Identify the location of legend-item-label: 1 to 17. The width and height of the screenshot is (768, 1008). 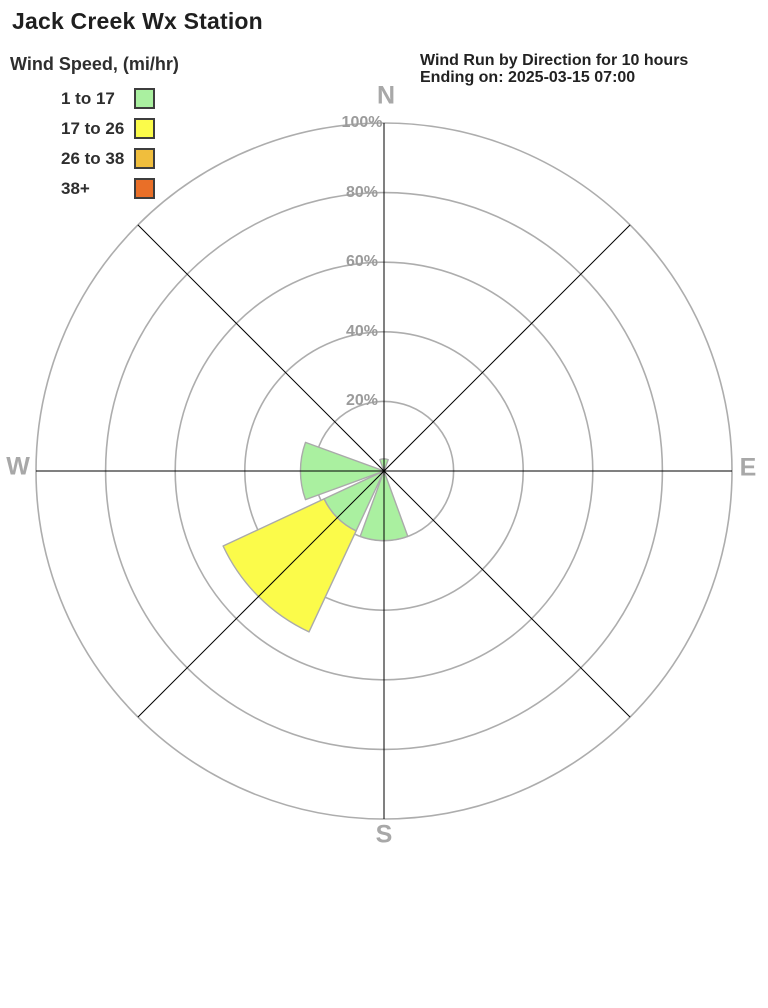
(88, 98).